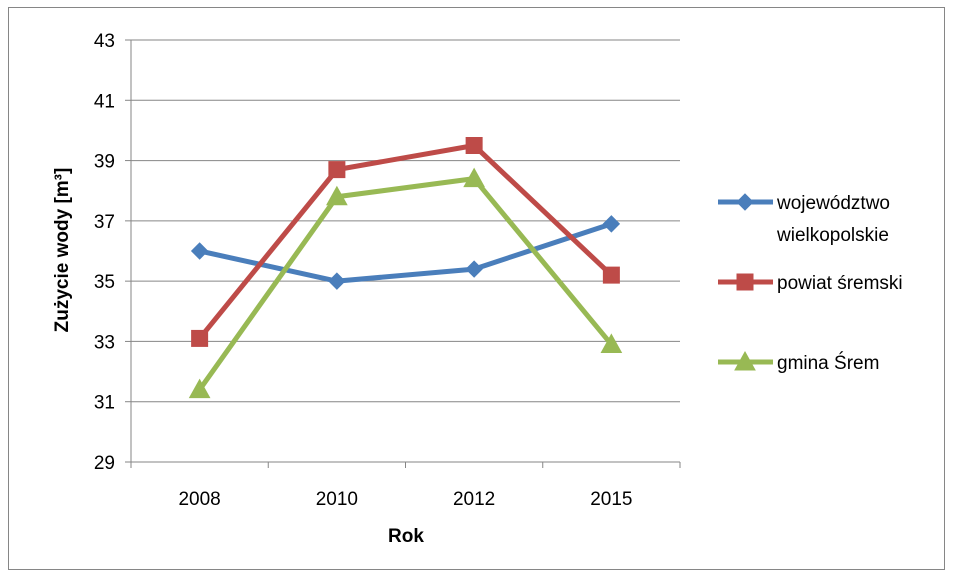 The height and width of the screenshot is (578, 953). I want to click on legend-label: wielkopolskie, so click(832, 235).